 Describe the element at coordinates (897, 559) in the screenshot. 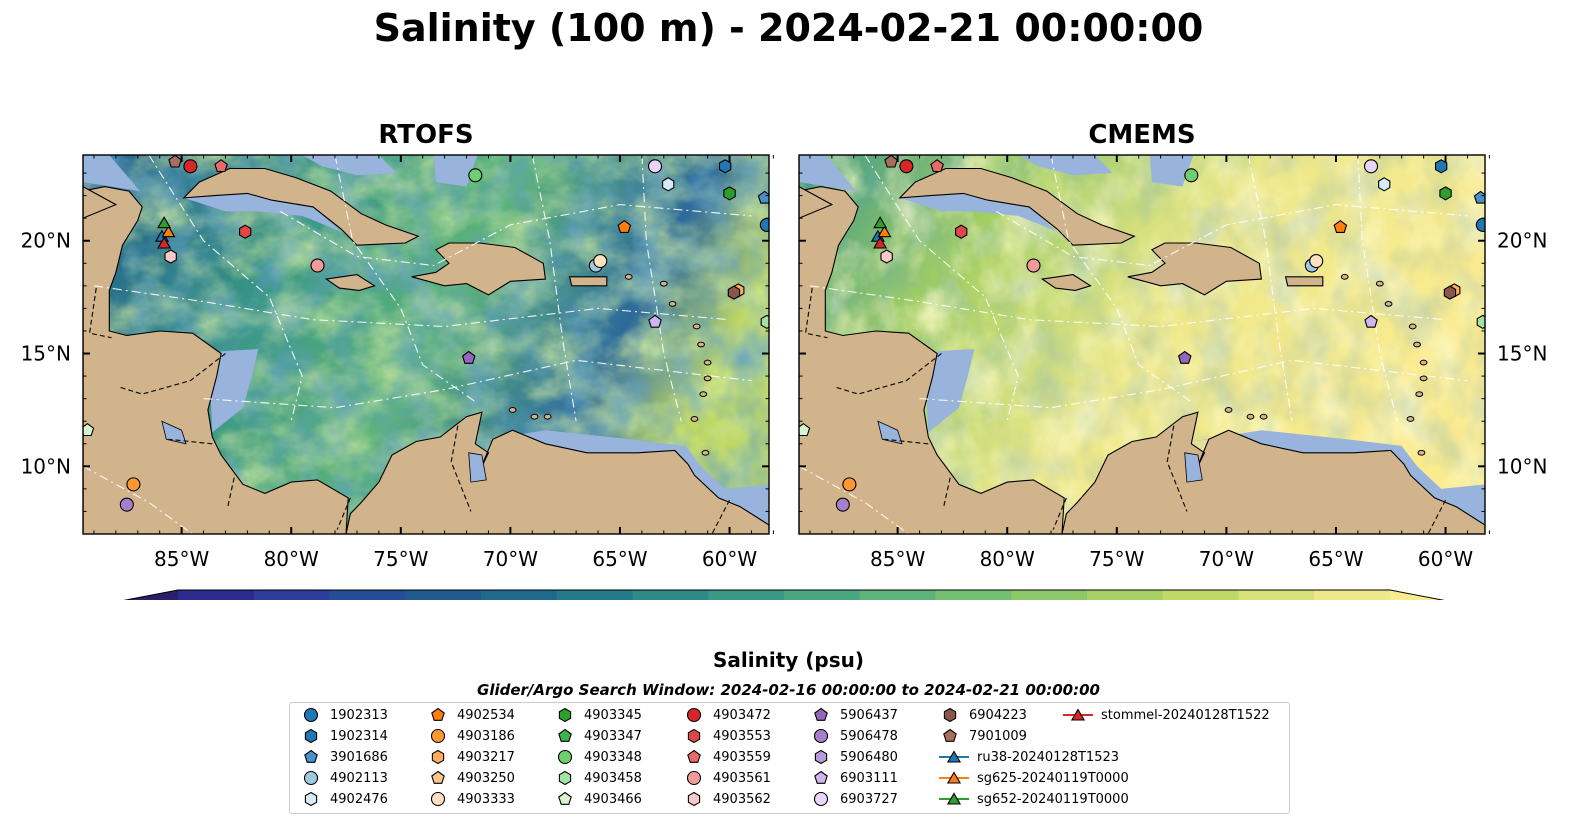

I see `lon-tick-label: 85°W` at that location.